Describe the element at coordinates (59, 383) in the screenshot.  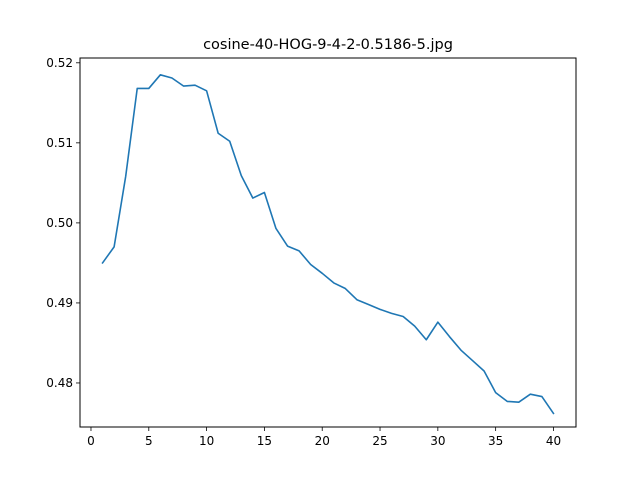
I see `y-tick-label: 0.48` at that location.